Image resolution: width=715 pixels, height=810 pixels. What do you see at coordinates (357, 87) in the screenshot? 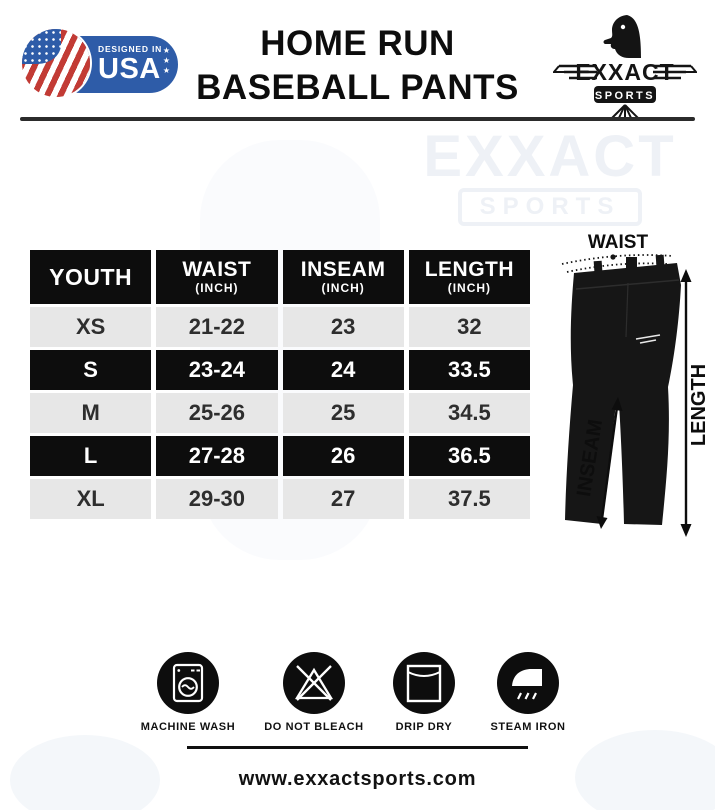
I see `title-line2: BASEBALL PANTS` at bounding box center [357, 87].